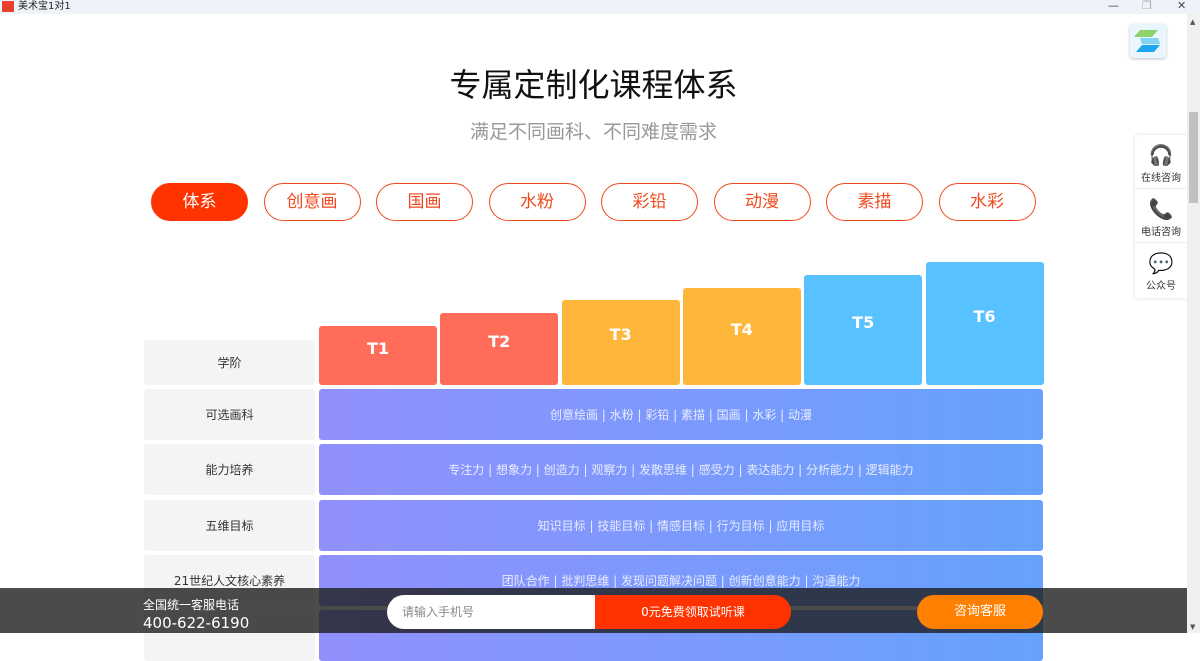 The height and width of the screenshot is (661, 1200). What do you see at coordinates (424, 202) in the screenshot?
I see `tab-2: 国画` at bounding box center [424, 202].